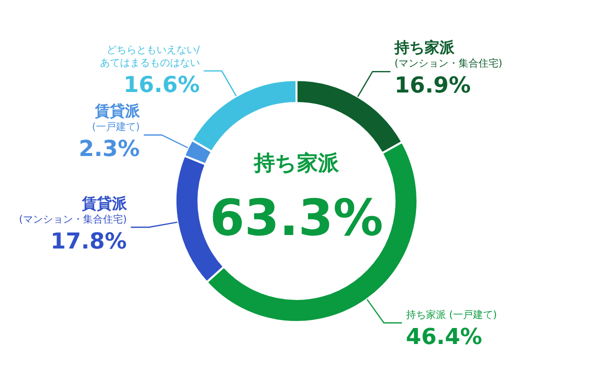 The height and width of the screenshot is (373, 606). Describe the element at coordinates (451, 314) in the screenshot. I see `slice-label: 持ち家派 (一戸建て)` at that location.